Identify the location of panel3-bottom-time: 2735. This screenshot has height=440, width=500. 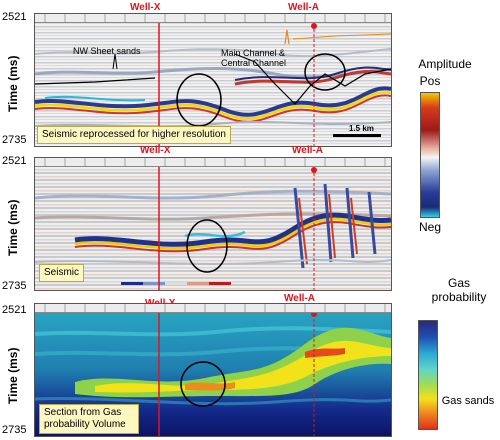
(14, 430).